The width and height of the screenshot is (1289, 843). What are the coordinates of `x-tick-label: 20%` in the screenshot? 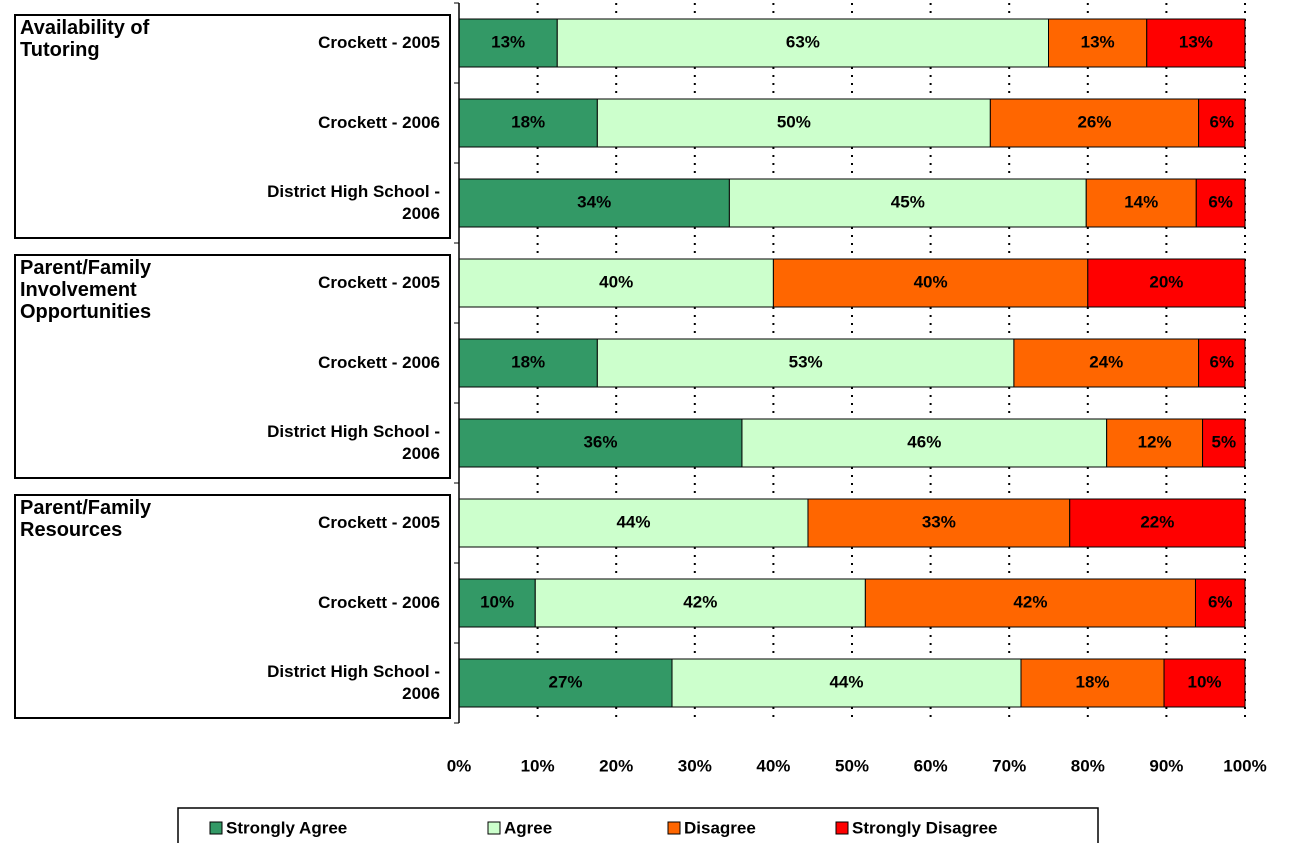 It's located at (616, 765).